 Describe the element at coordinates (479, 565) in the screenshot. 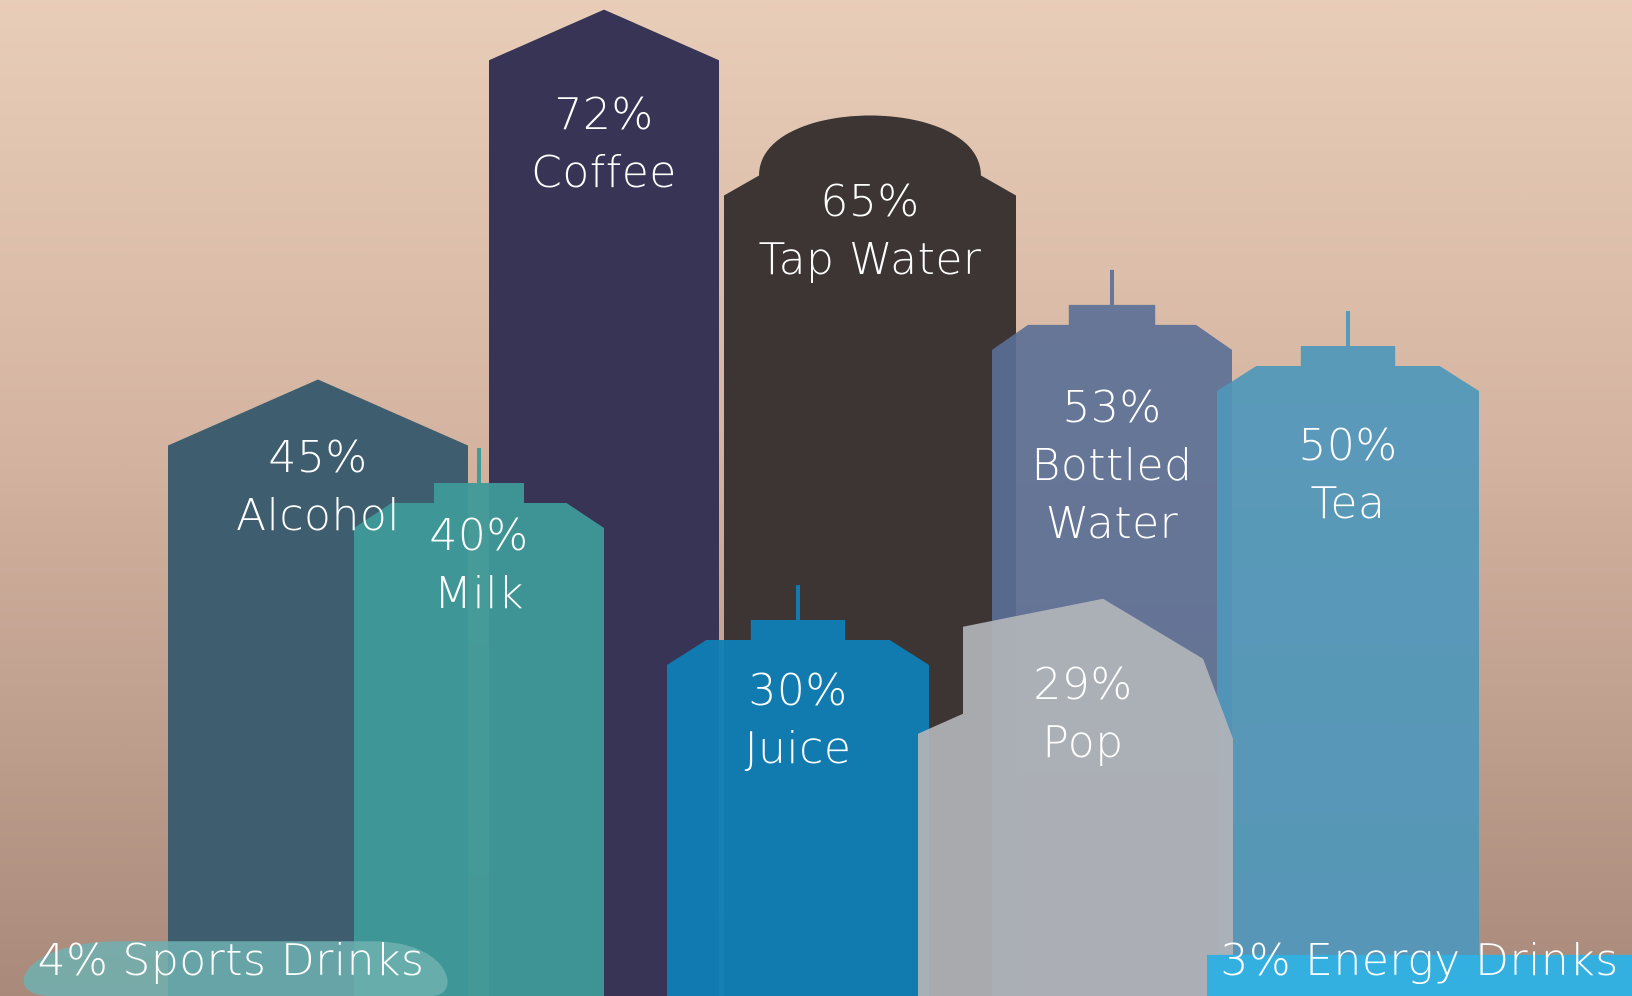

I see `building-label: 40% Milk` at that location.